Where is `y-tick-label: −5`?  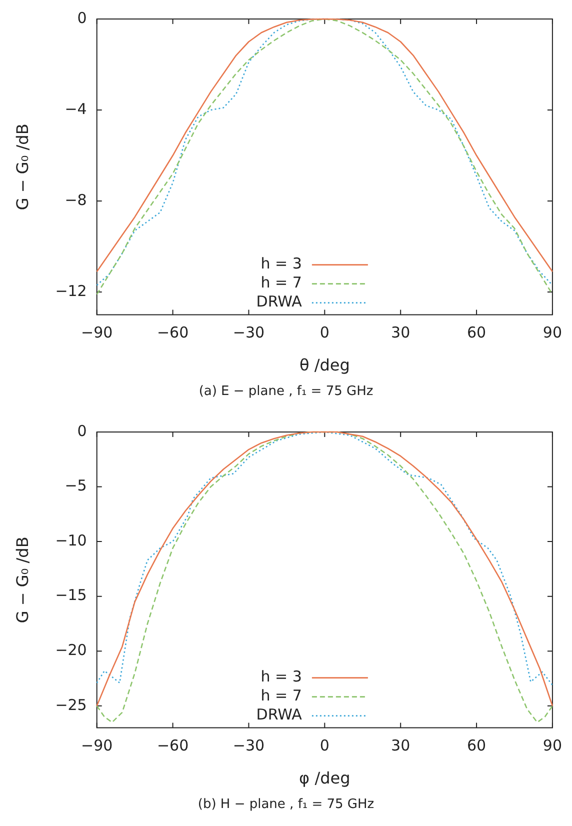
y-tick-label: −5 is located at coordinates (75, 485).